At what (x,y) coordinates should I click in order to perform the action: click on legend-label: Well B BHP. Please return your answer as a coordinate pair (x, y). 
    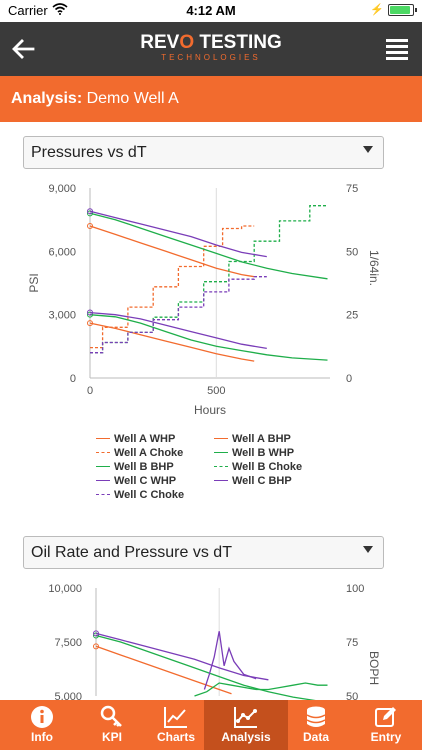
    Looking at the image, I should click on (144, 467).